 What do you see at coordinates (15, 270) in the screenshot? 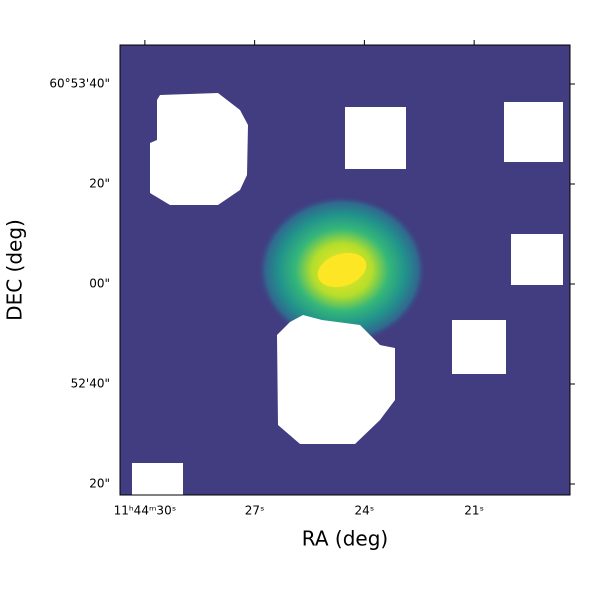
I see `y-axis-label: DEC (deg)` at bounding box center [15, 270].